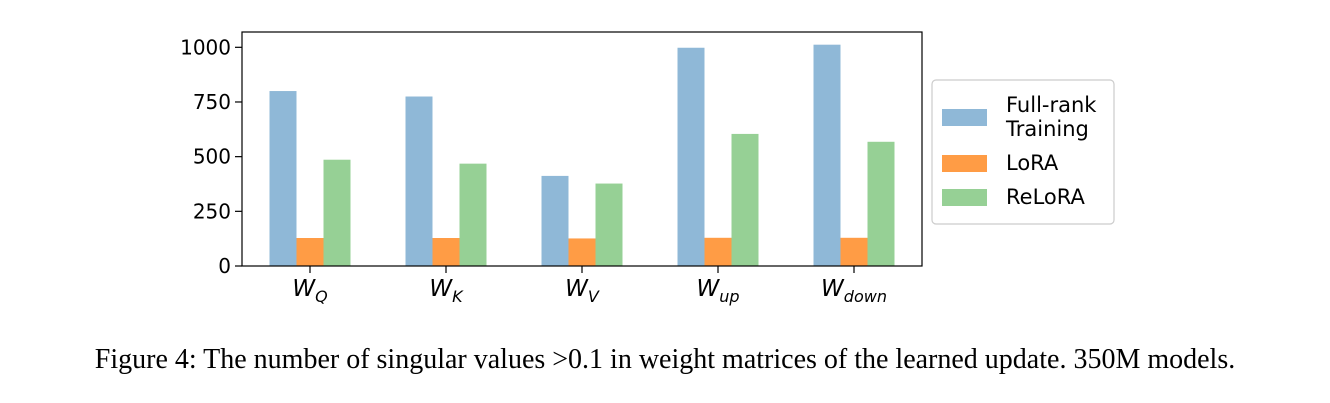 This screenshot has height=403, width=1330. What do you see at coordinates (854, 251) in the screenshot?
I see `bar-lora-w-down` at bounding box center [854, 251].